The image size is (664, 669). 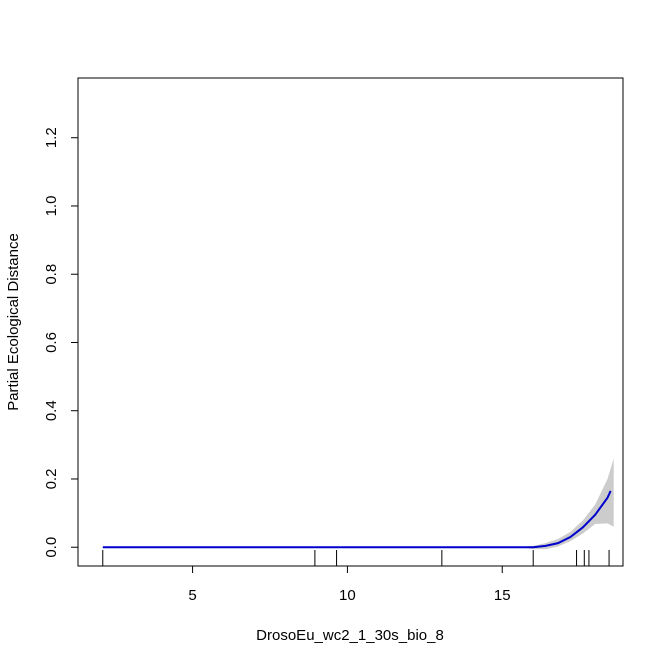 I want to click on confidence-band, so click(x=358, y=504).